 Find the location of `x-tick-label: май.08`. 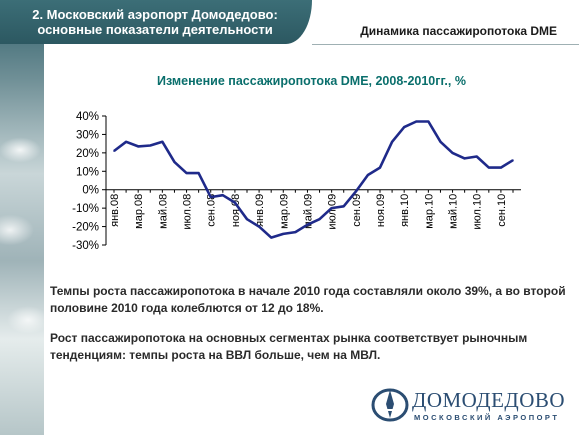

x-tick-label: май.08 is located at coordinates (163, 211).